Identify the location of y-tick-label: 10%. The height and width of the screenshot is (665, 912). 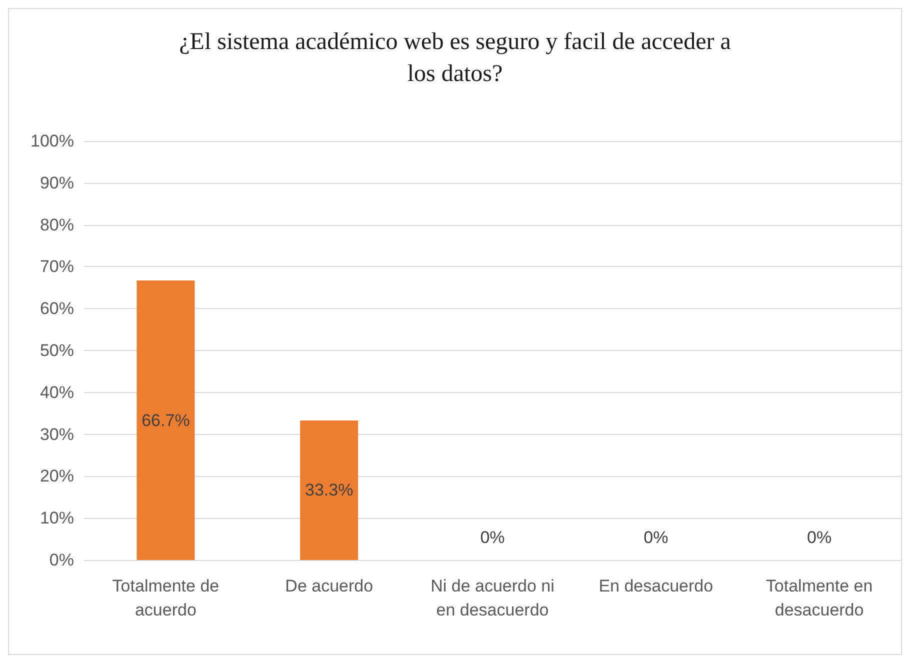
(57, 518).